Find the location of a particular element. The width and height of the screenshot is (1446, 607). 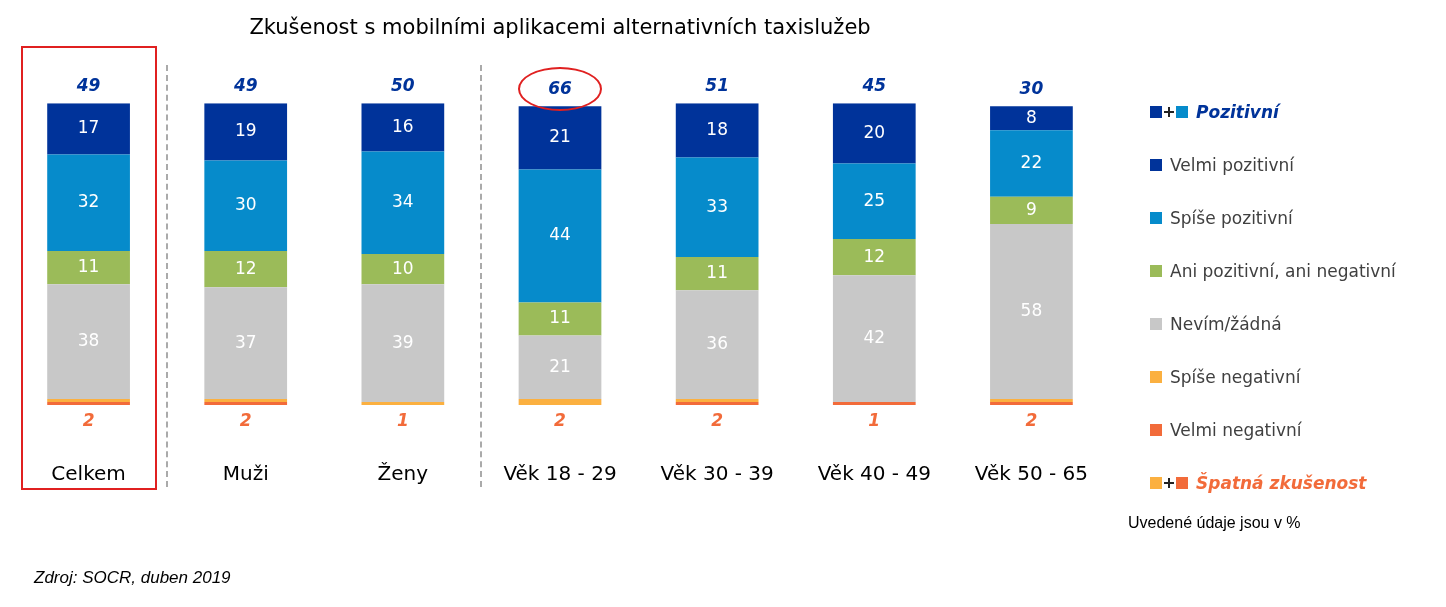

legend-label: Ani pozitivní, ani negativní is located at coordinates (1283, 271).